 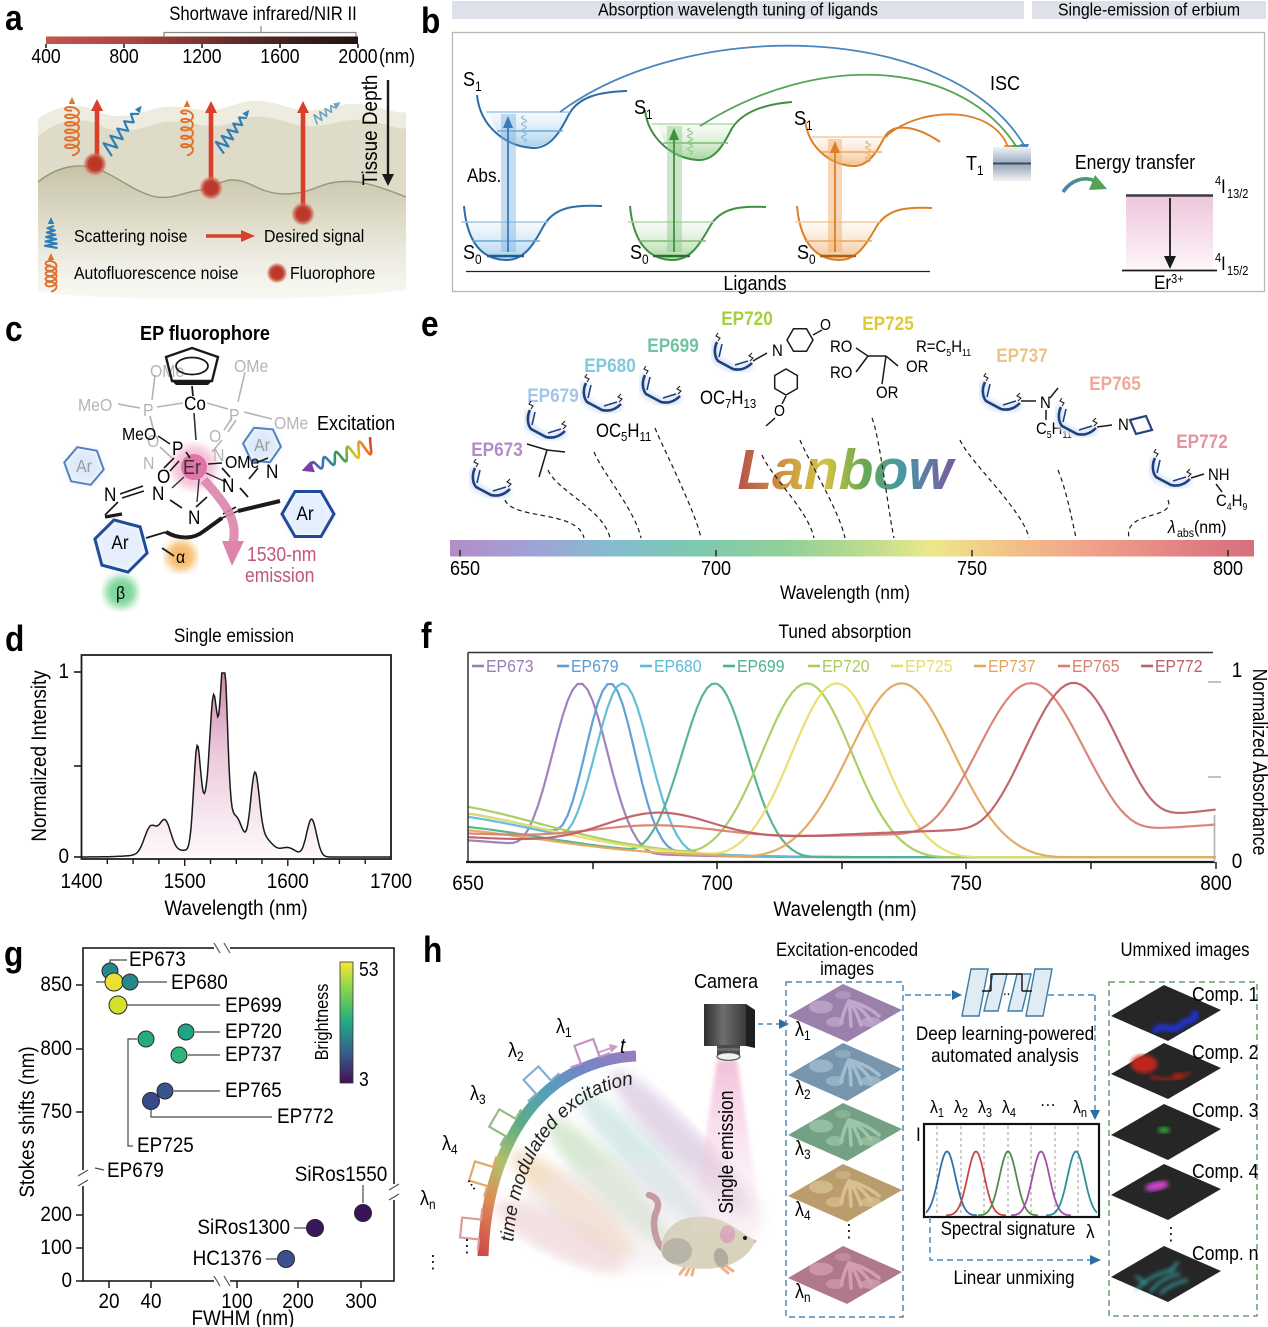 What do you see at coordinates (45, 56) in the screenshot?
I see `svg-text: 400` at bounding box center [45, 56].